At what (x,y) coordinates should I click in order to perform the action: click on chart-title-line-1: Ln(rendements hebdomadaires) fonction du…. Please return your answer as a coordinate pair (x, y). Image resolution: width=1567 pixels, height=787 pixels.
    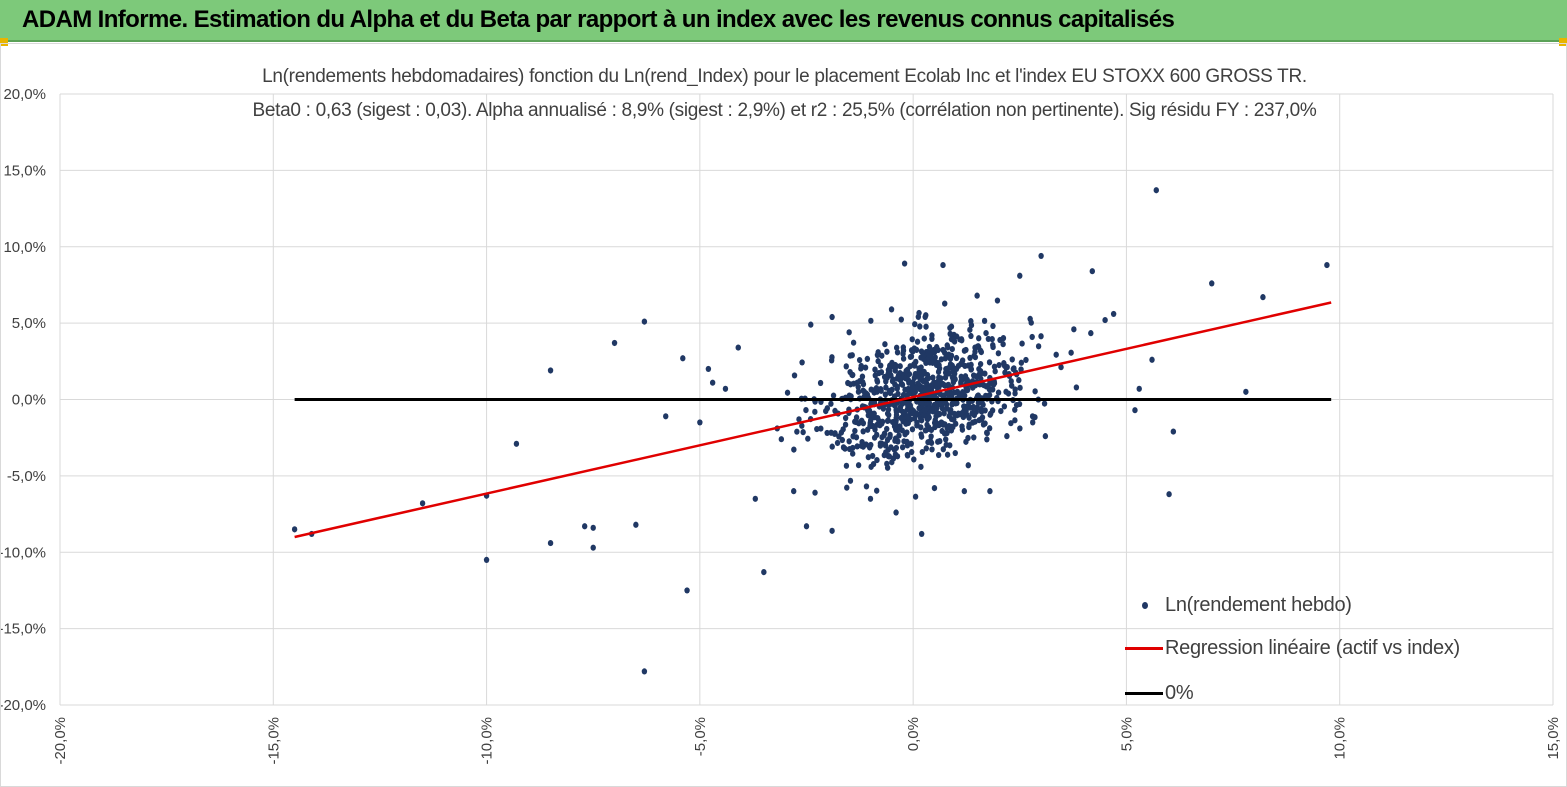
    Looking at the image, I should click on (784, 76).